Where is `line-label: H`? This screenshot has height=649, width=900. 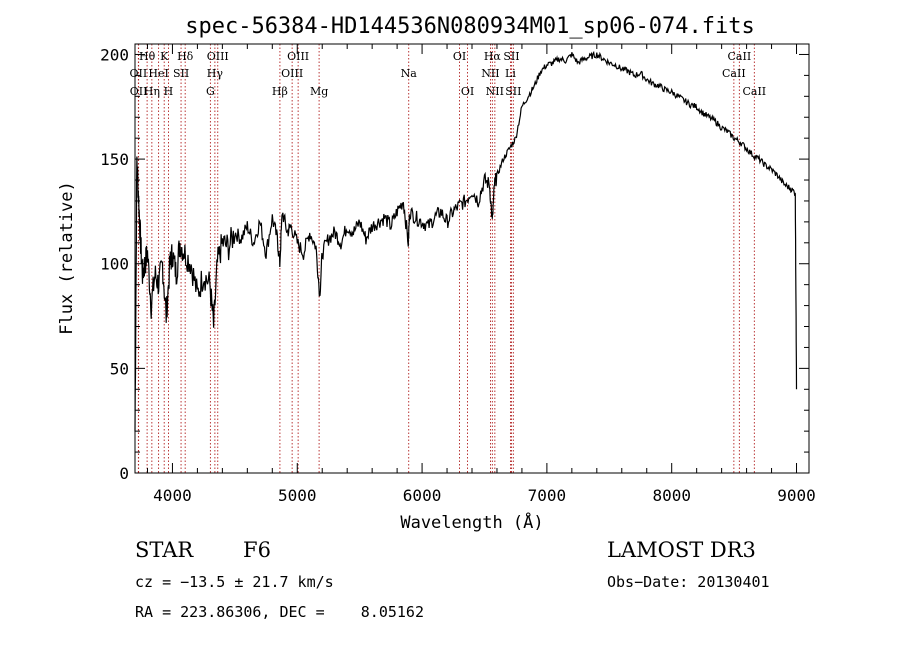 line-label: H is located at coordinates (169, 91).